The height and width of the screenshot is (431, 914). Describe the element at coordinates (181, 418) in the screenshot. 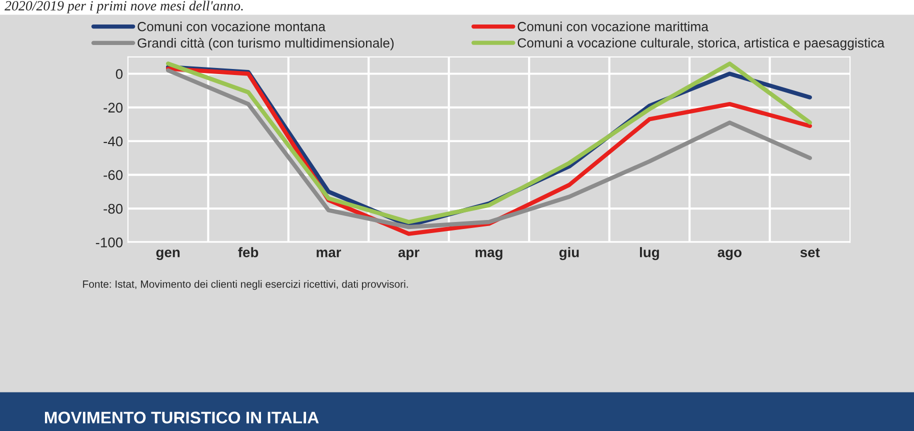

I see `text: MOVIMENTO TURISTICO IN ITALIA` at that location.